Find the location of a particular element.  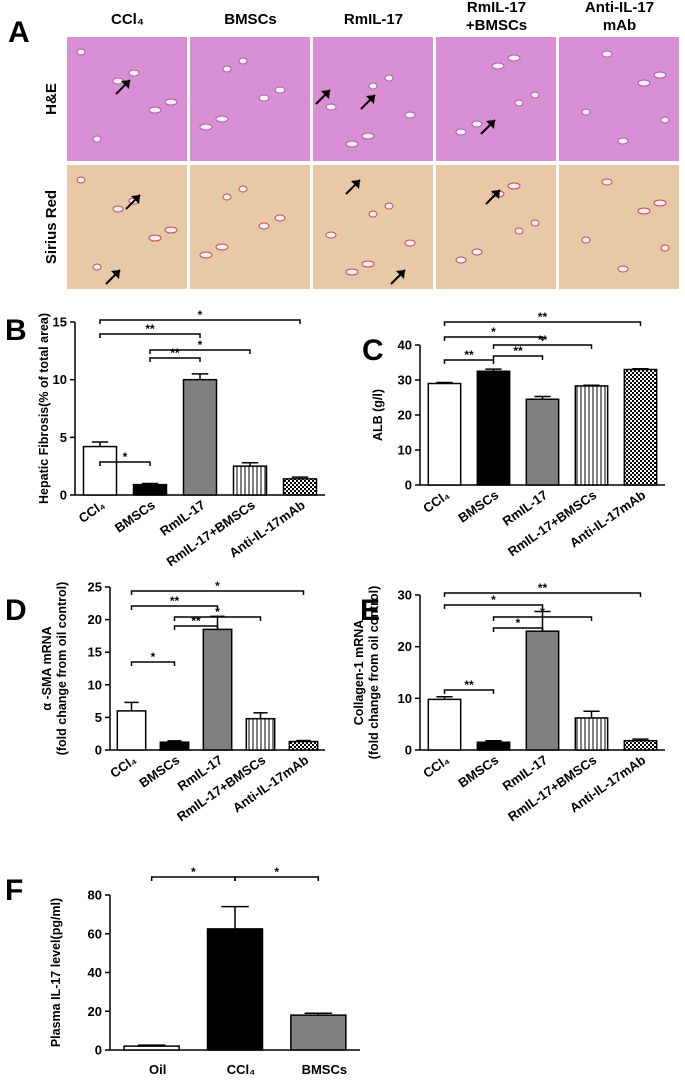

panel-label: D is located at coordinates (16, 610).